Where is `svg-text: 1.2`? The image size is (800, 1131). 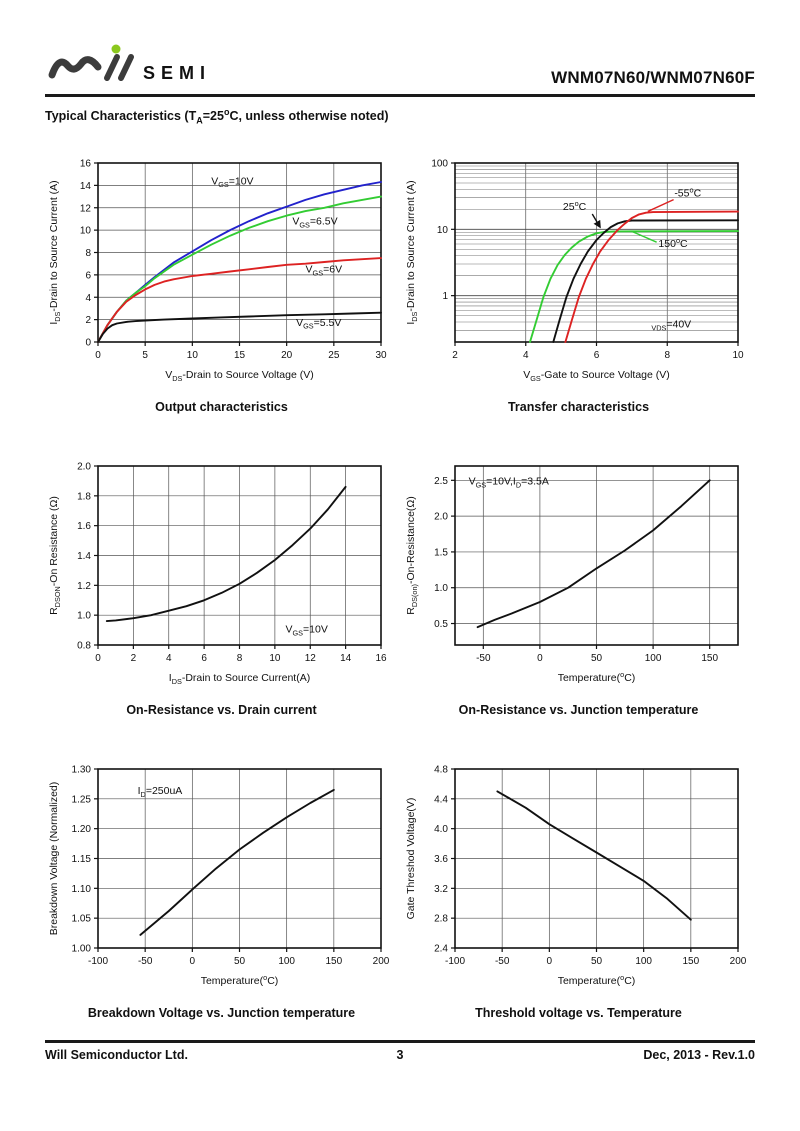 svg-text: 1.2 is located at coordinates (84, 585).